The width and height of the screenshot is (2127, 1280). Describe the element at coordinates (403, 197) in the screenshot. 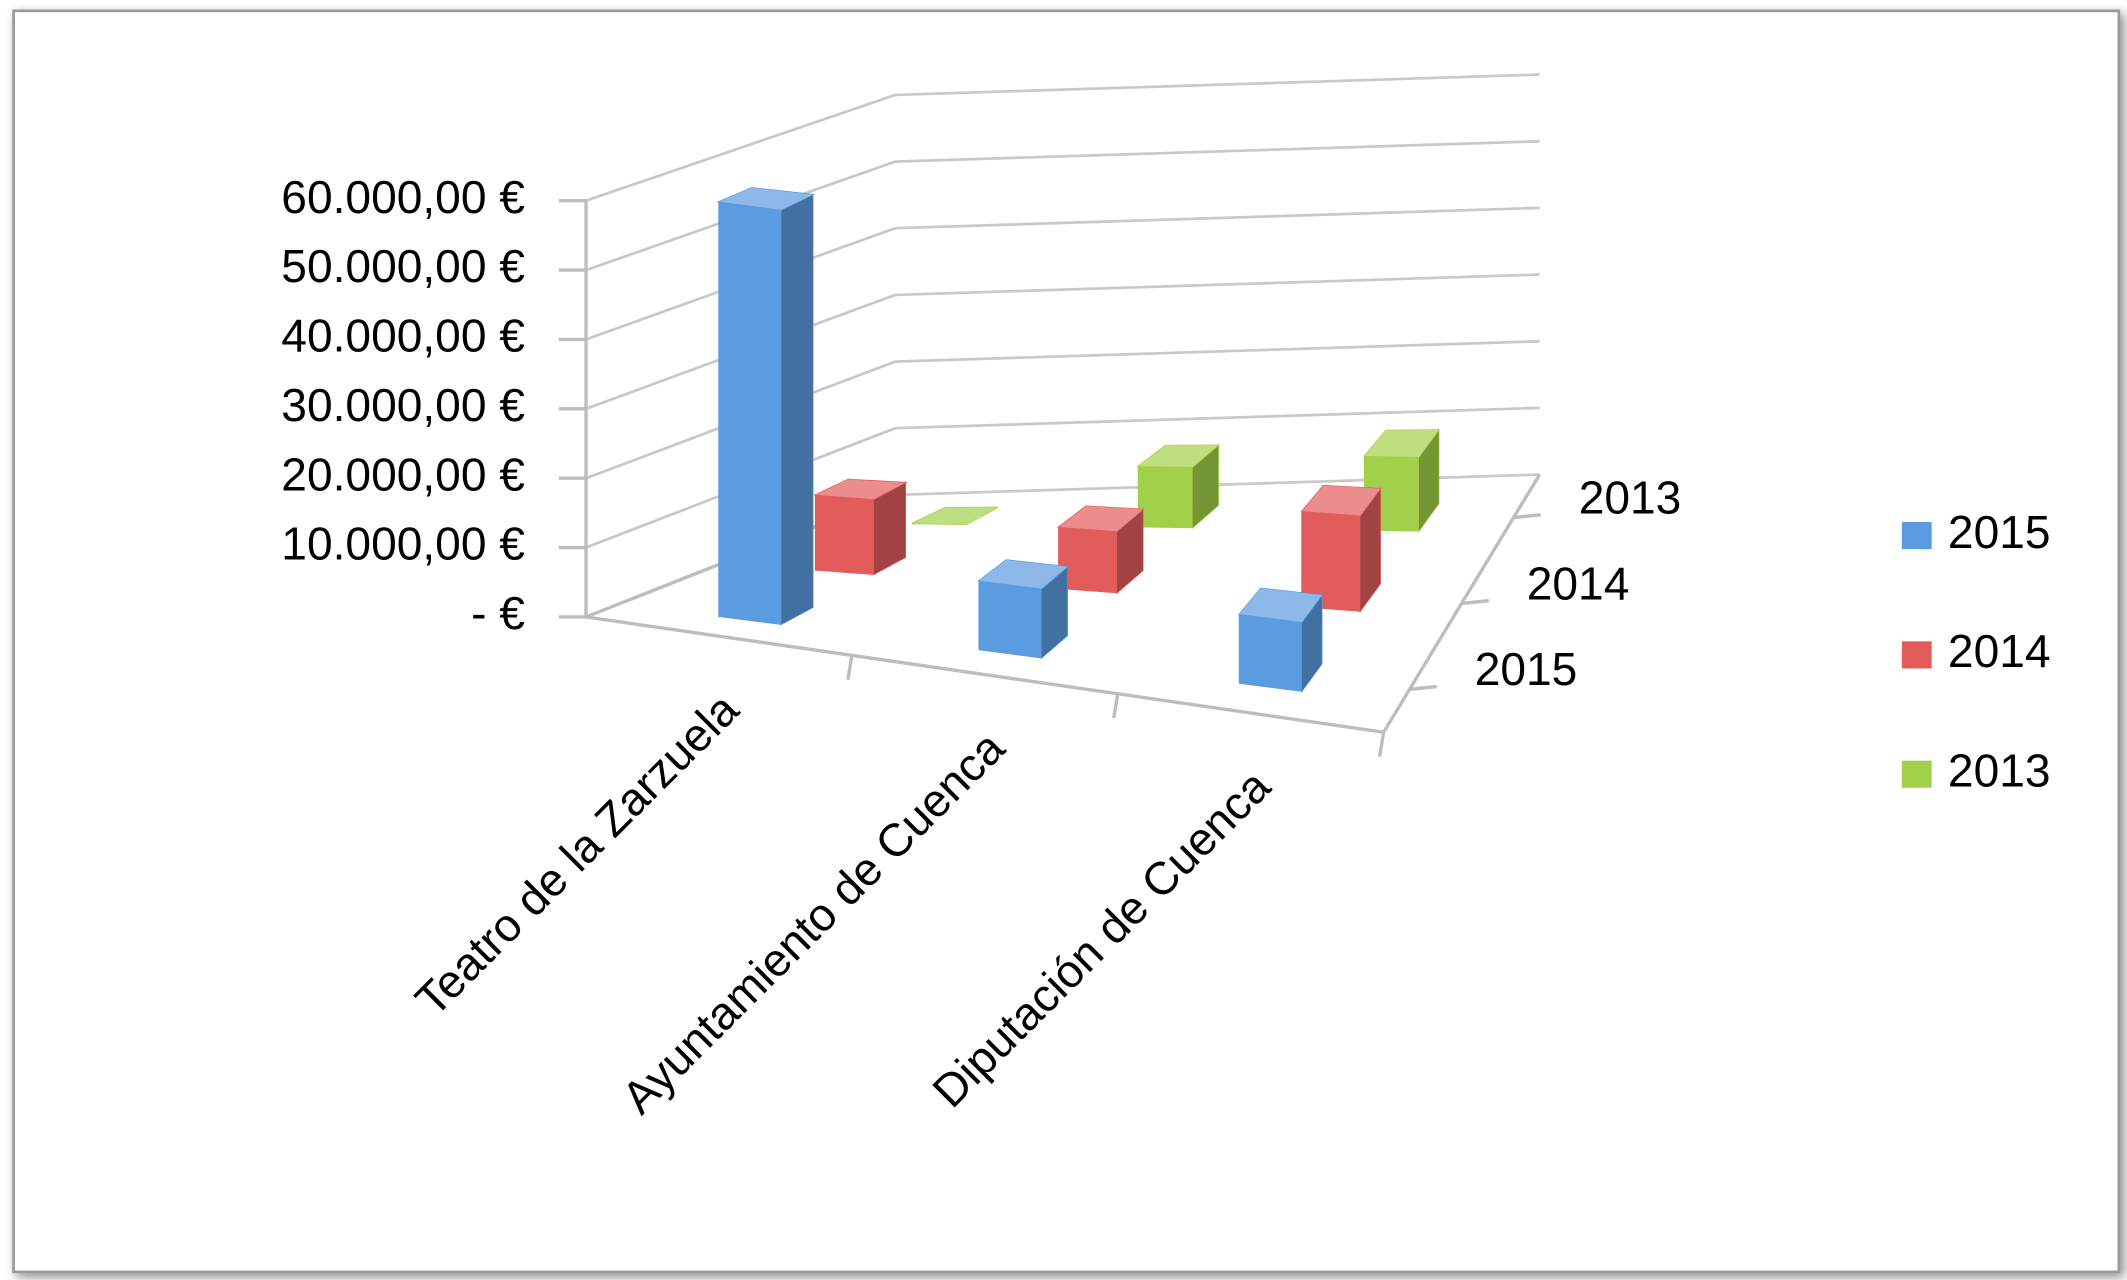

I see `y-tick-label: 60.000,00 €` at that location.